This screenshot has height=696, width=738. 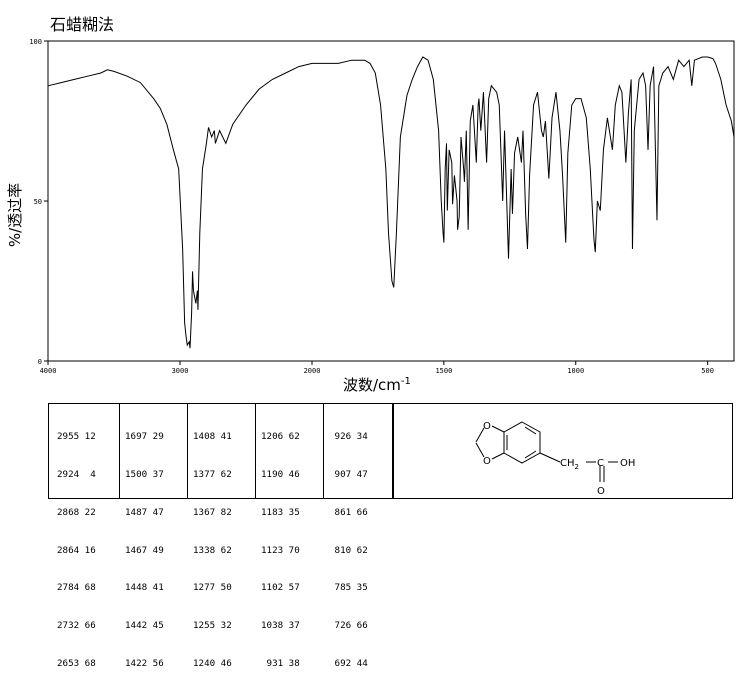 I want to click on peak-entry: 2955 12, so click(x=76, y=437).